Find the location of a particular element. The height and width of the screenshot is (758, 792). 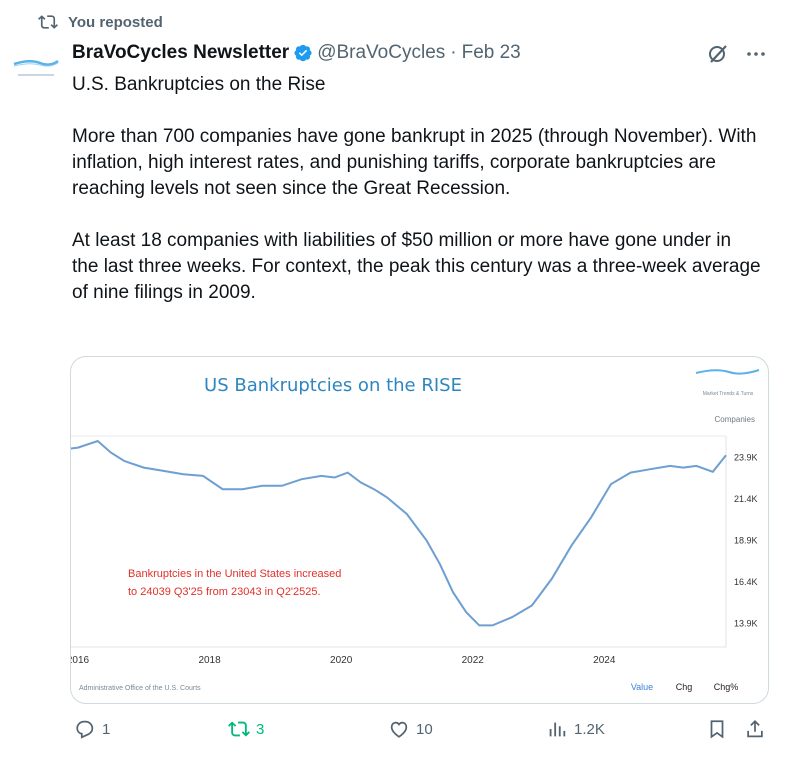

avatar-logo-icon is located at coordinates (36, 67).